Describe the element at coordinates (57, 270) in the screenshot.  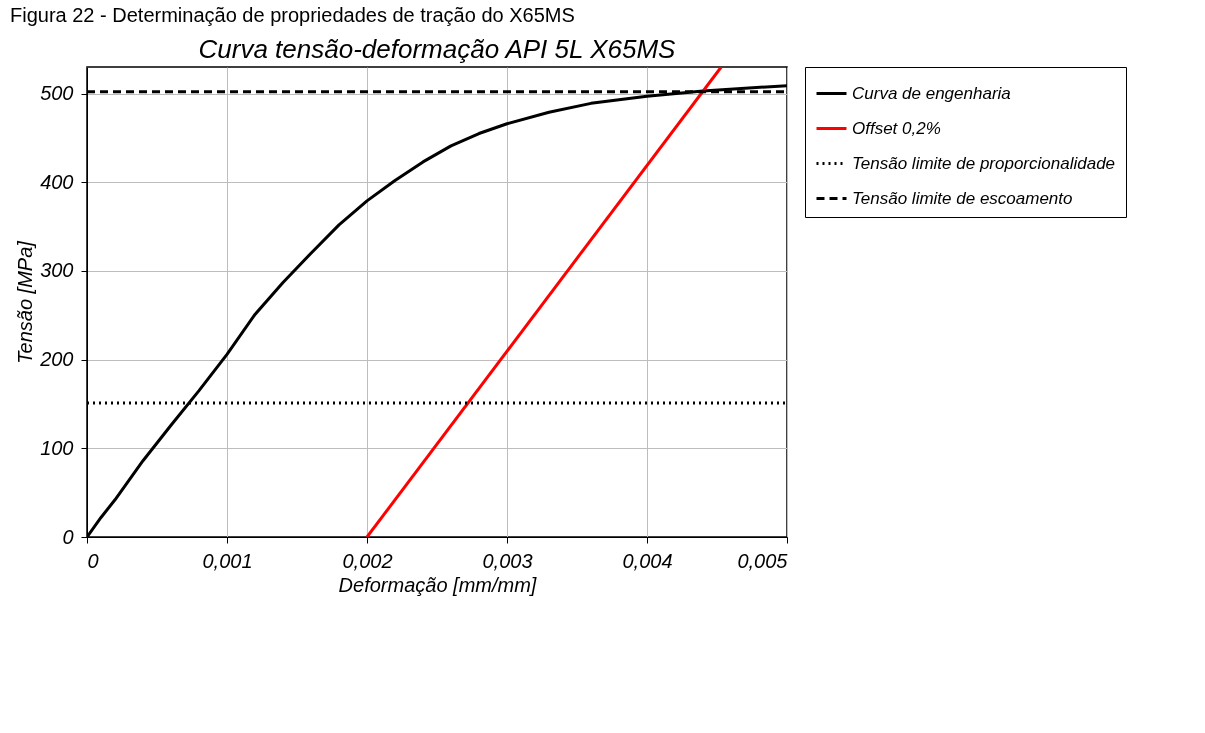
I see `y-tick-label: 300` at that location.